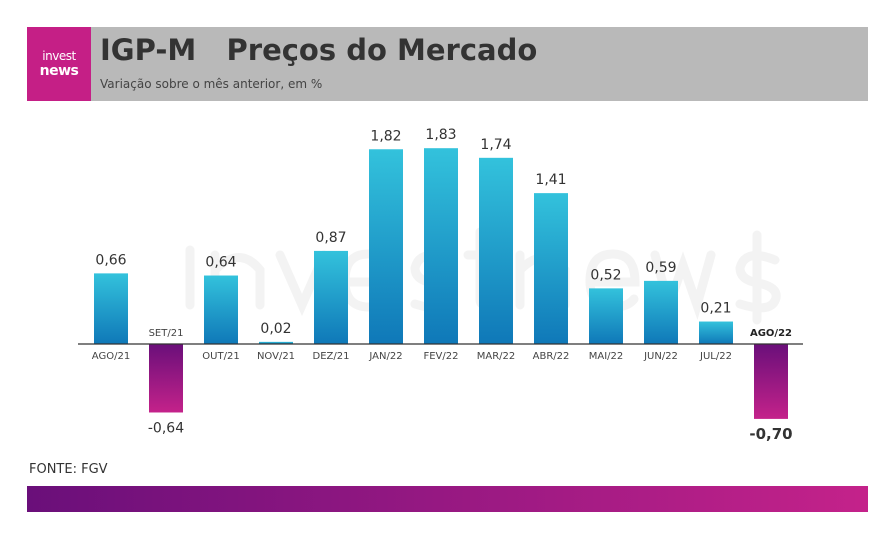 The image size is (895, 540). I want to click on data-label: 0,52, so click(605, 275).